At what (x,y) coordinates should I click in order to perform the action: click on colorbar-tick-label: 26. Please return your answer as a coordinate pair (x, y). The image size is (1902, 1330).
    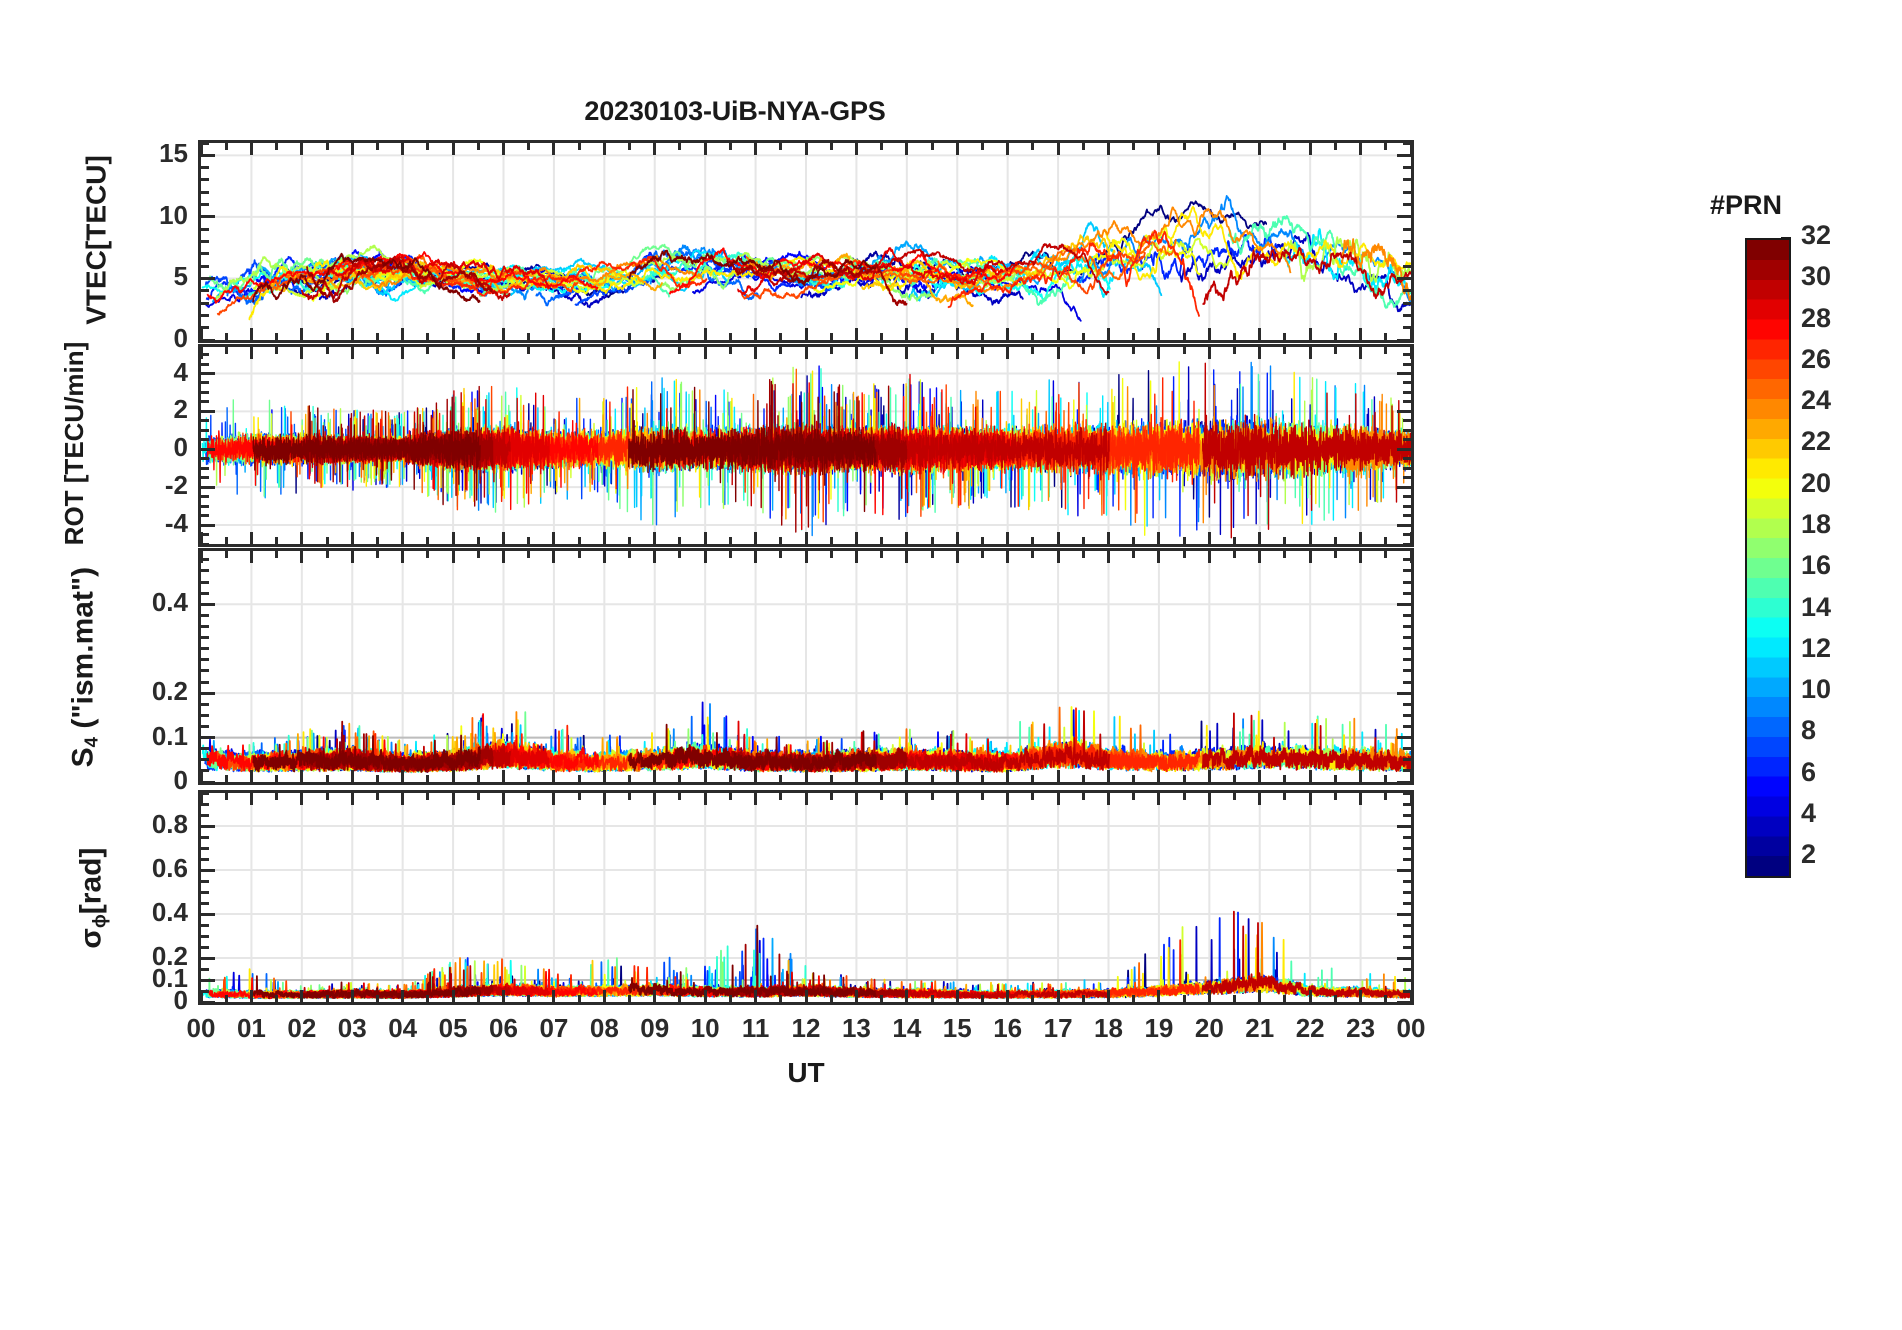
    Looking at the image, I should click on (1816, 358).